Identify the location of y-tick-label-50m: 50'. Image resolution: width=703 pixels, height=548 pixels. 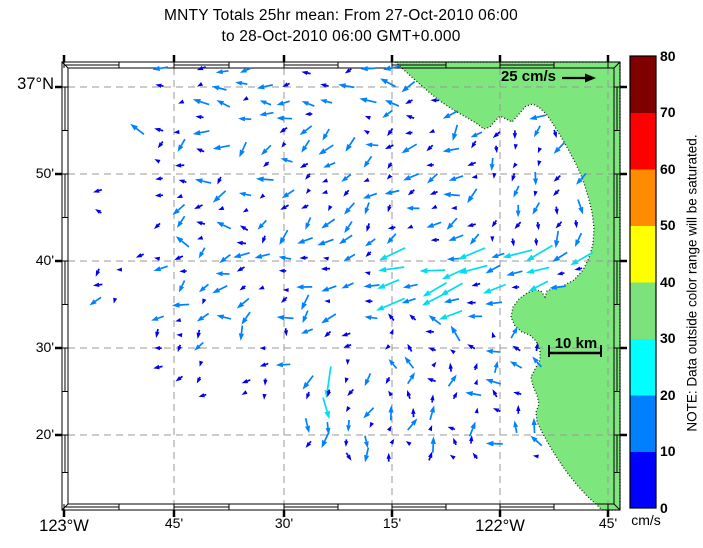
(44, 173).